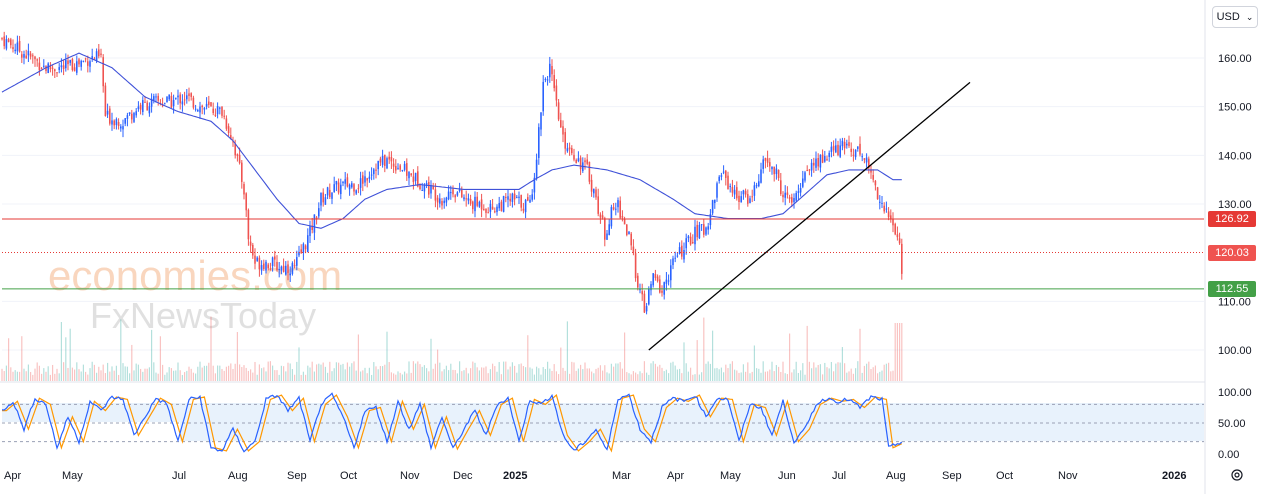  I want to click on watermark: economies.com FxNewsToday, so click(195, 294).